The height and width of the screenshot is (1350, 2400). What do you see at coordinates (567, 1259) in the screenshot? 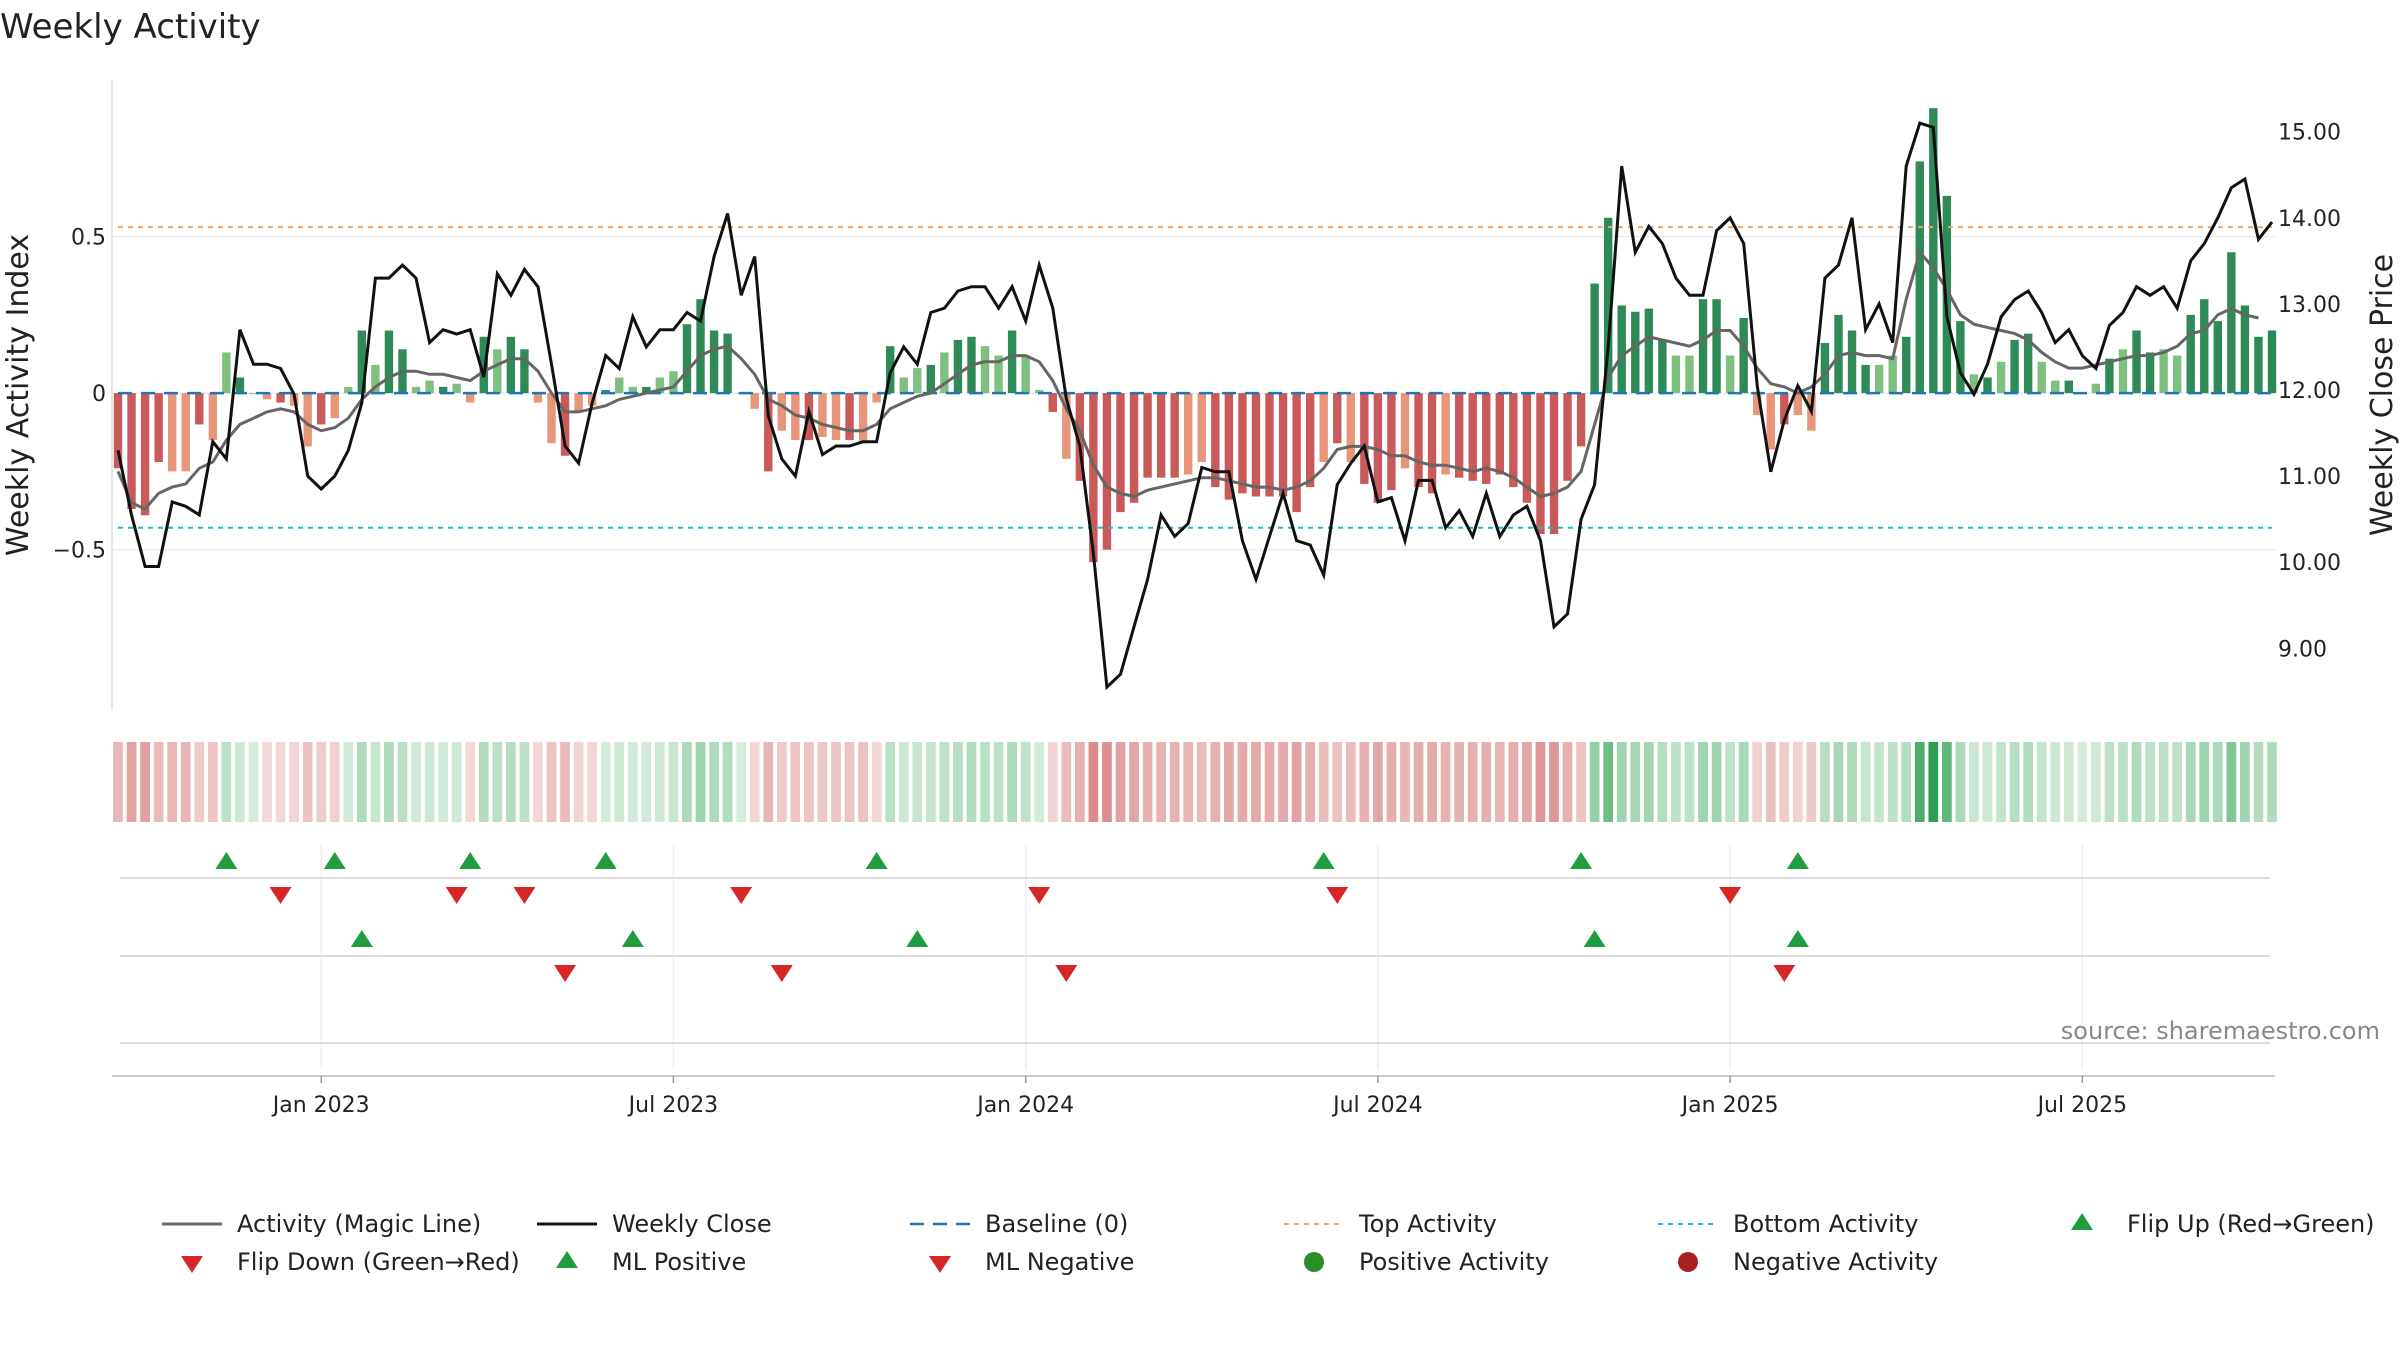
I see `legend-key-ml-positive` at bounding box center [567, 1259].